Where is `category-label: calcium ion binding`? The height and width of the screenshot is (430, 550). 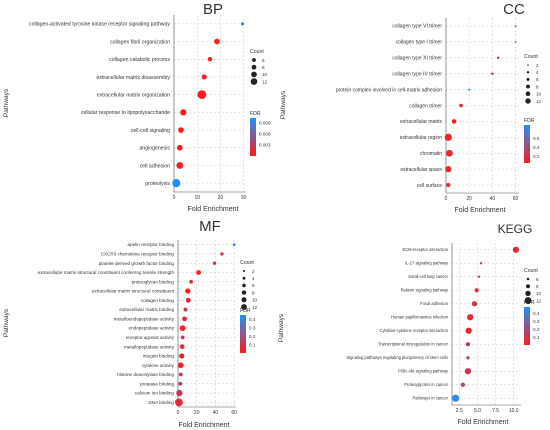 category-label: calcium ion binding is located at coordinates (155, 393).